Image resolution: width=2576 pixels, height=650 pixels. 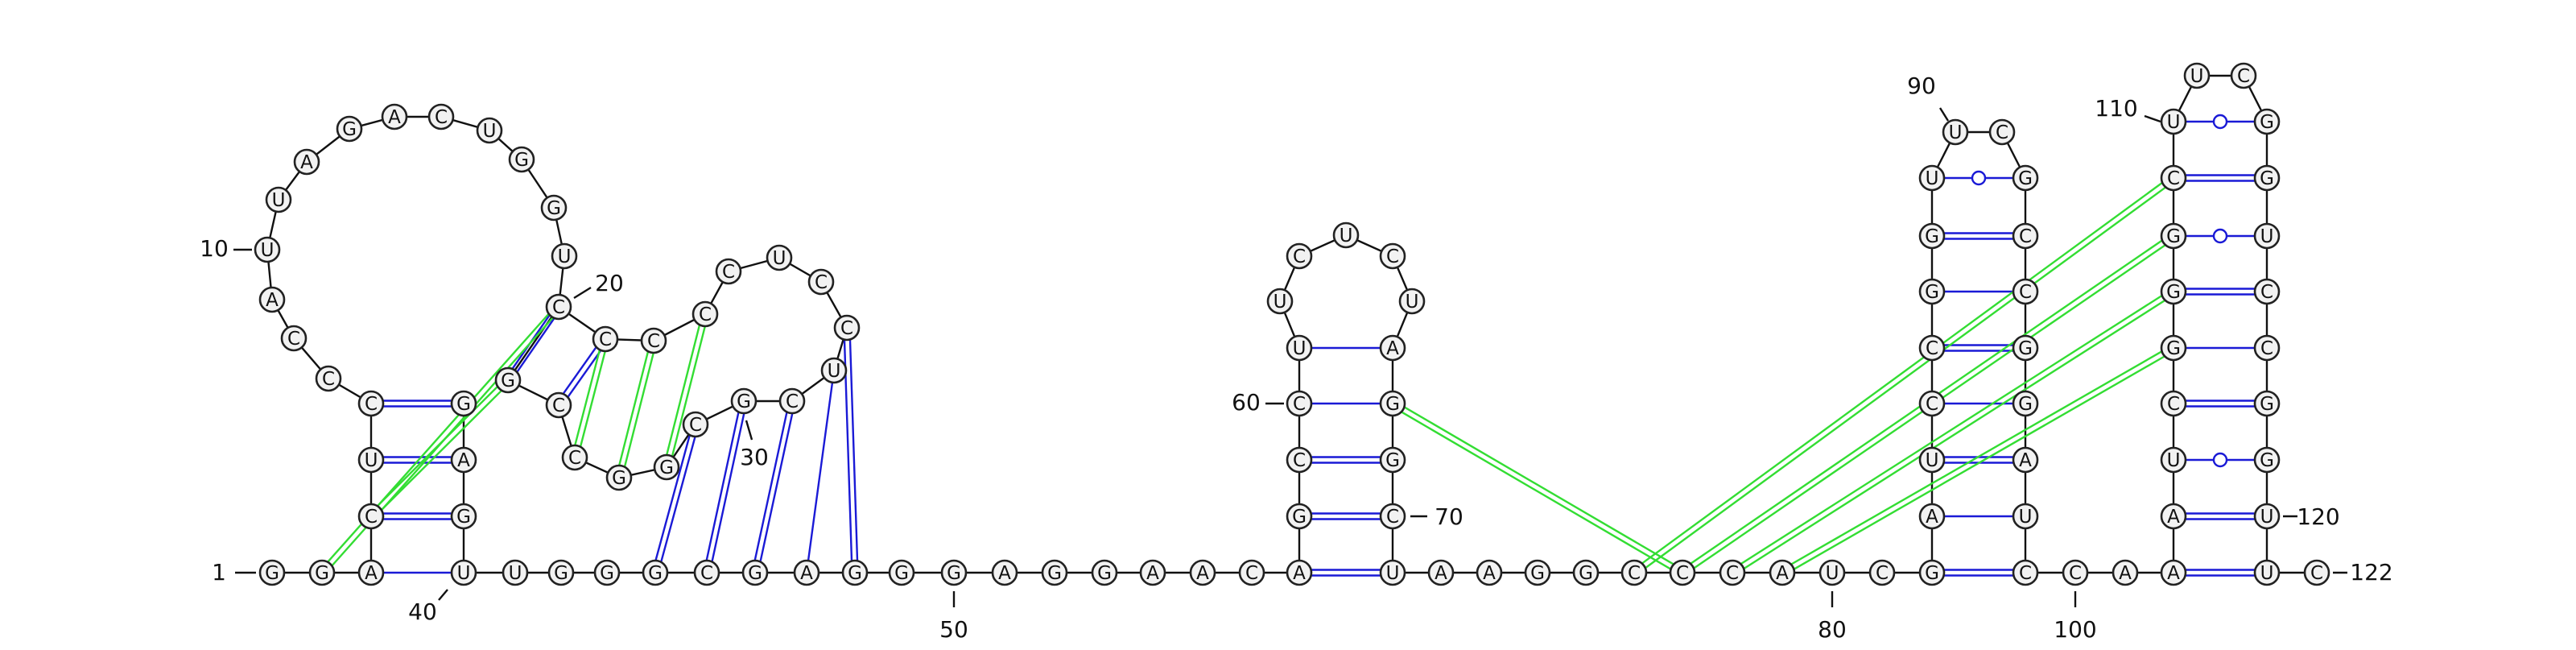 I want to click on wobble-marker, so click(x=2220, y=460).